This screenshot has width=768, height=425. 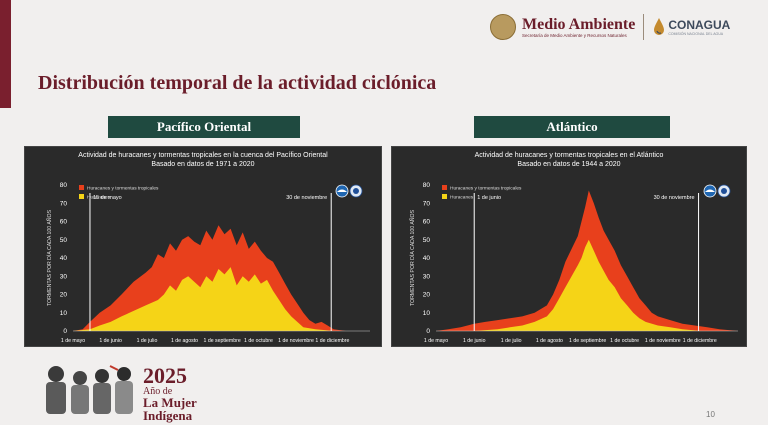 What do you see at coordinates (204, 127) in the screenshot?
I see `region-label-pacific: Pacífico Oriental` at bounding box center [204, 127].